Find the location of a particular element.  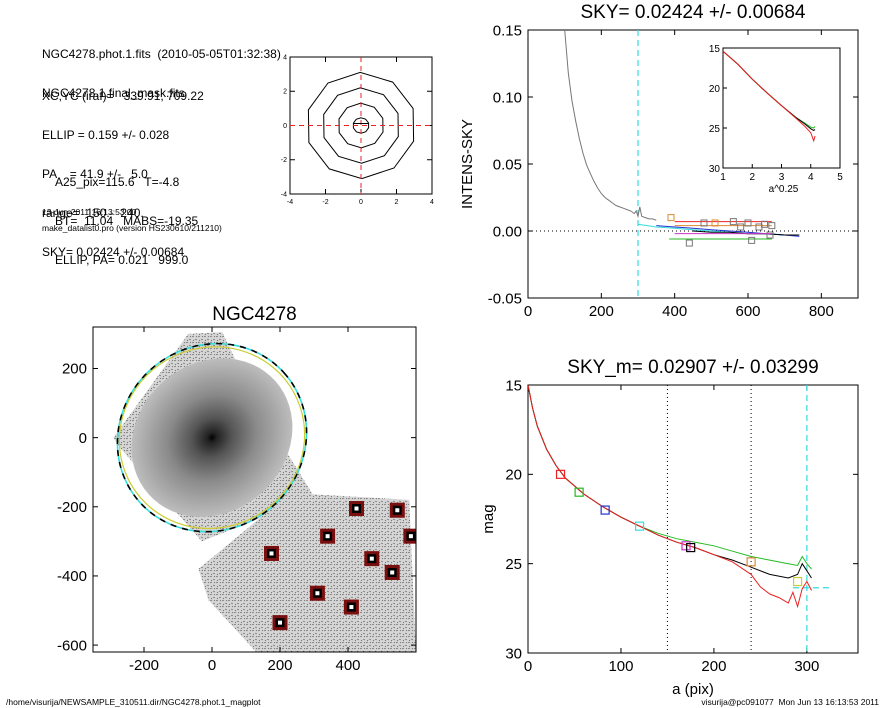

image-field-lower is located at coordinates (307, 572).